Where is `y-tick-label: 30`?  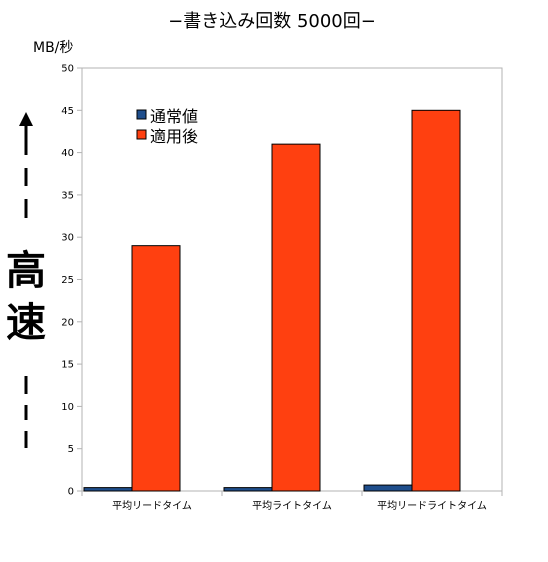 y-tick-label: 30 is located at coordinates (67, 238).